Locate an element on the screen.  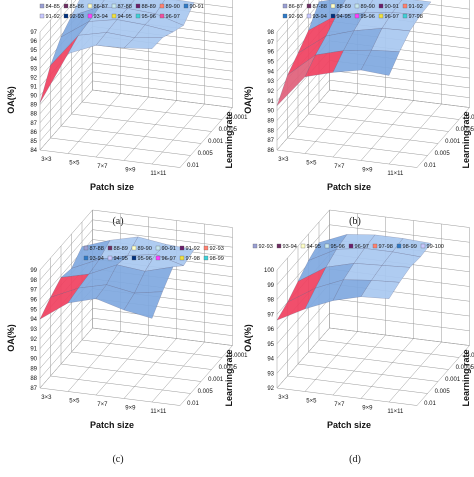
x-axis-title: Patch size is located at coordinates (112, 425).